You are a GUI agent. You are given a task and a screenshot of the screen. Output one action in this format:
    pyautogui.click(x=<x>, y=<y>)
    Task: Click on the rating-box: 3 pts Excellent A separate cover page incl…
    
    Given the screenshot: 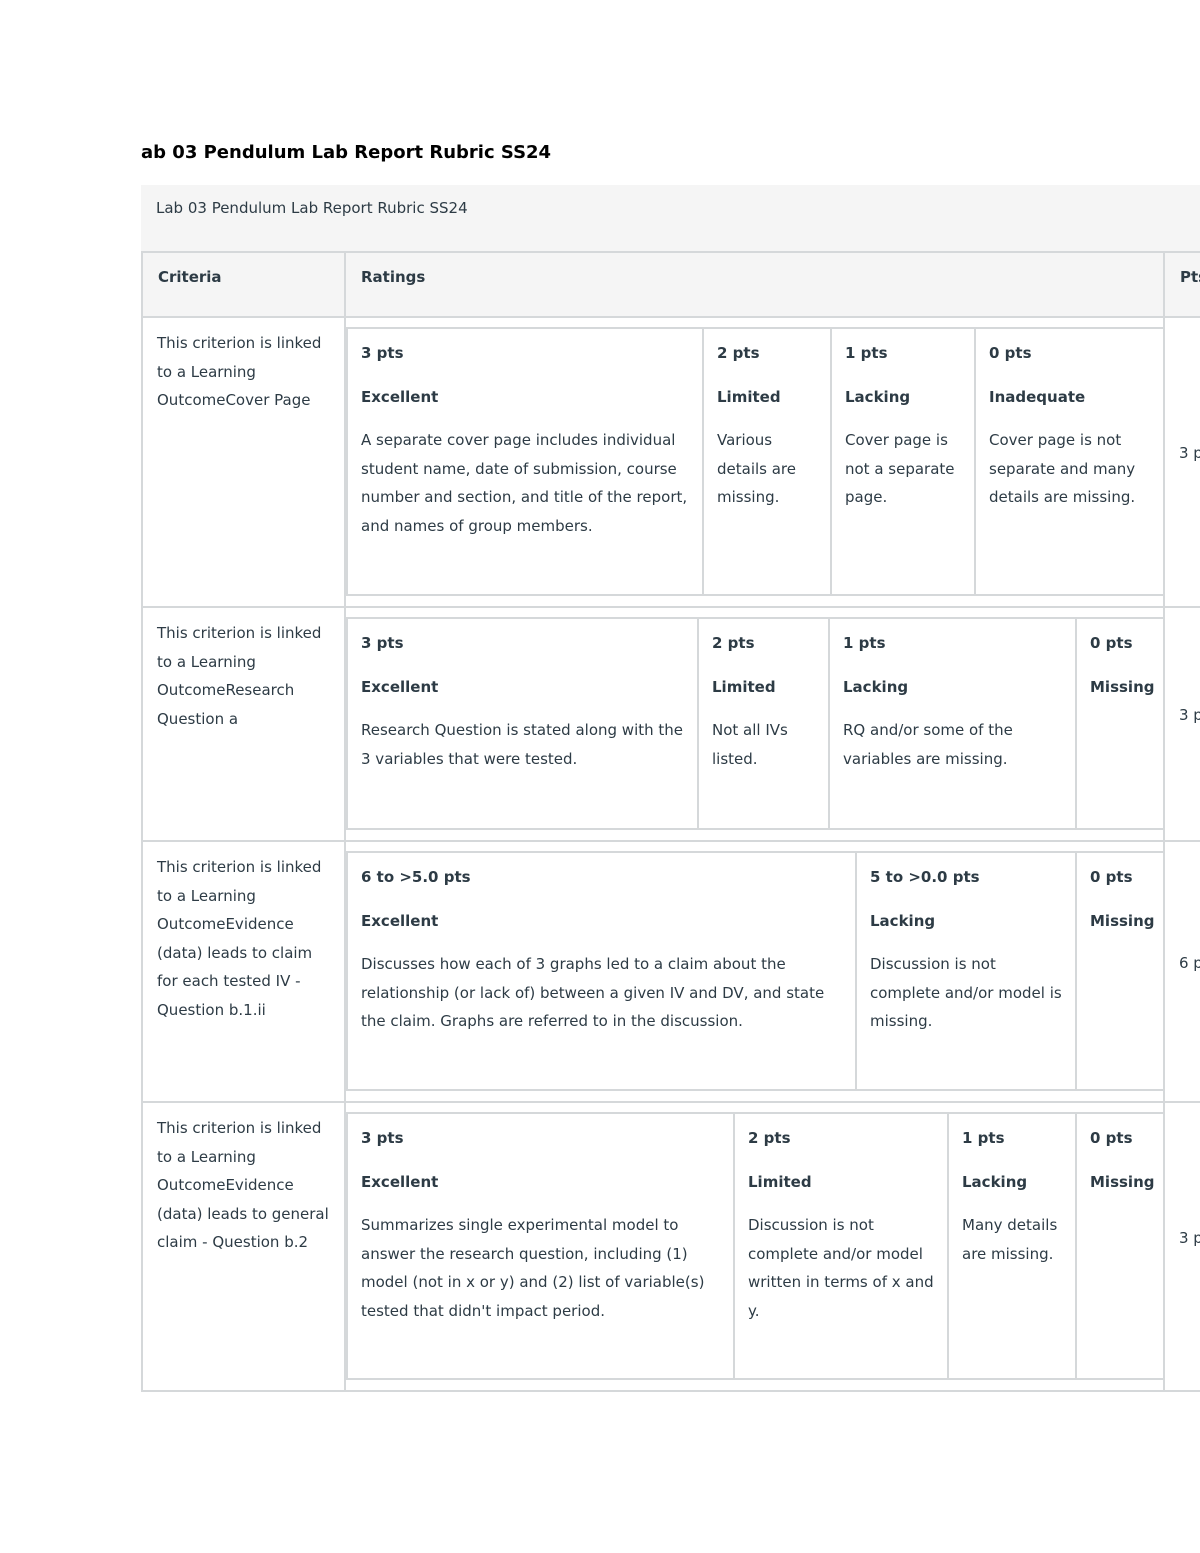 What is the action you would take?
    pyautogui.click(x=525, y=461)
    